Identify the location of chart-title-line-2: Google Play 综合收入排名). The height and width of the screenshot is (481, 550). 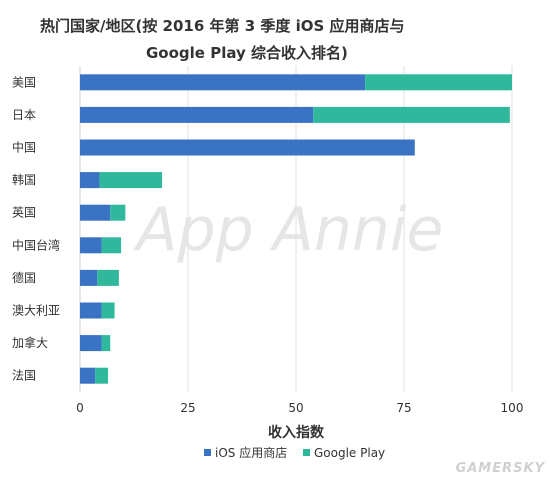
(247, 53).